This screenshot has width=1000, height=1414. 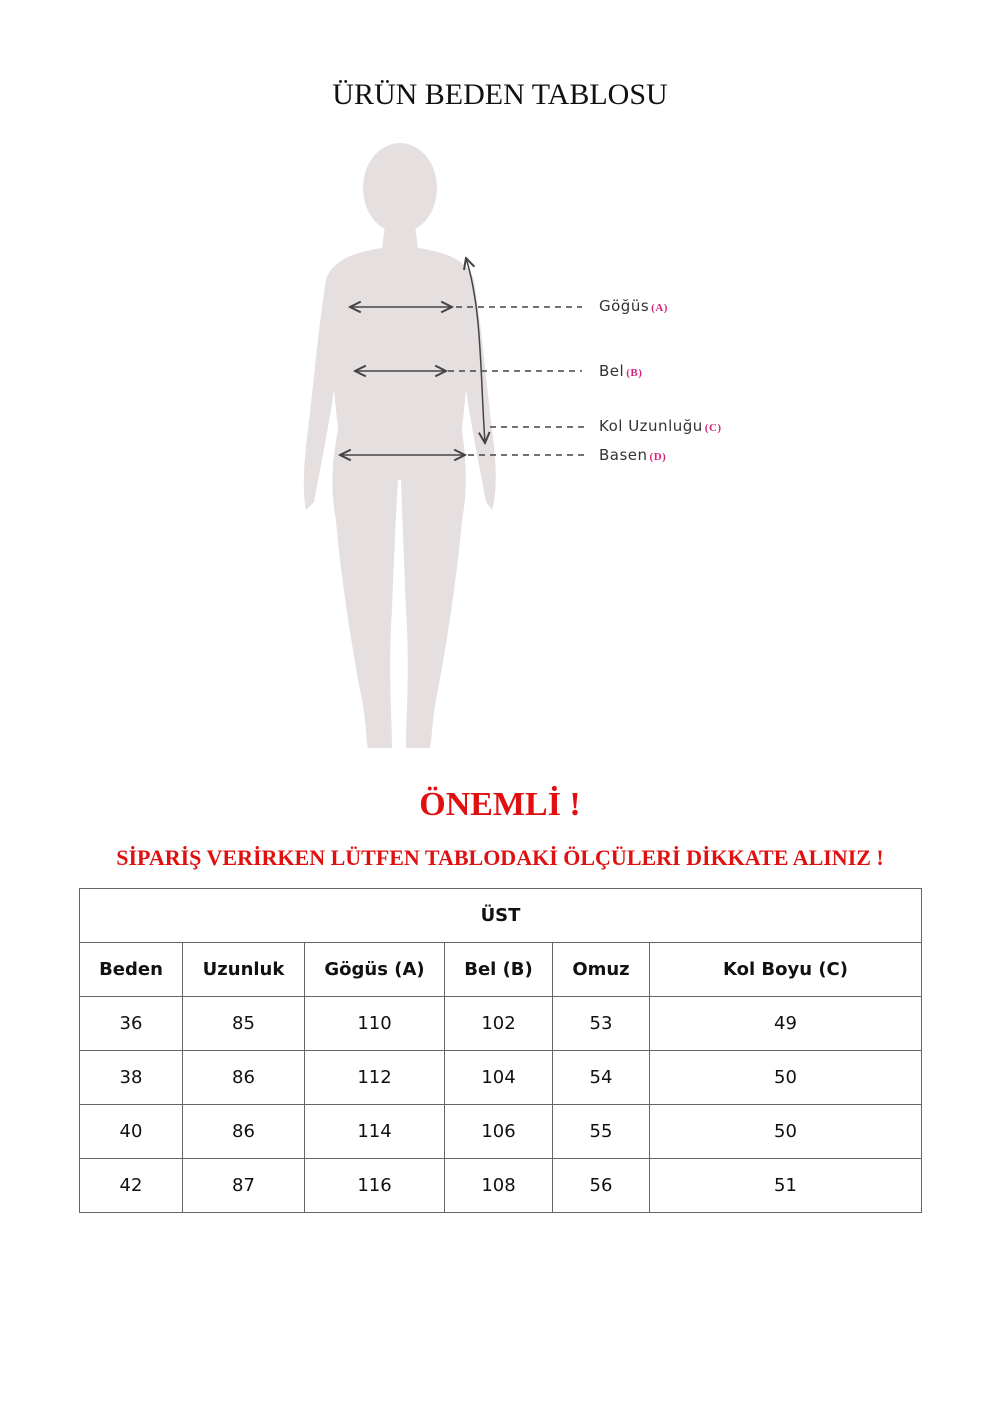 I want to click on table-cell: 106, so click(x=498, y=1131).